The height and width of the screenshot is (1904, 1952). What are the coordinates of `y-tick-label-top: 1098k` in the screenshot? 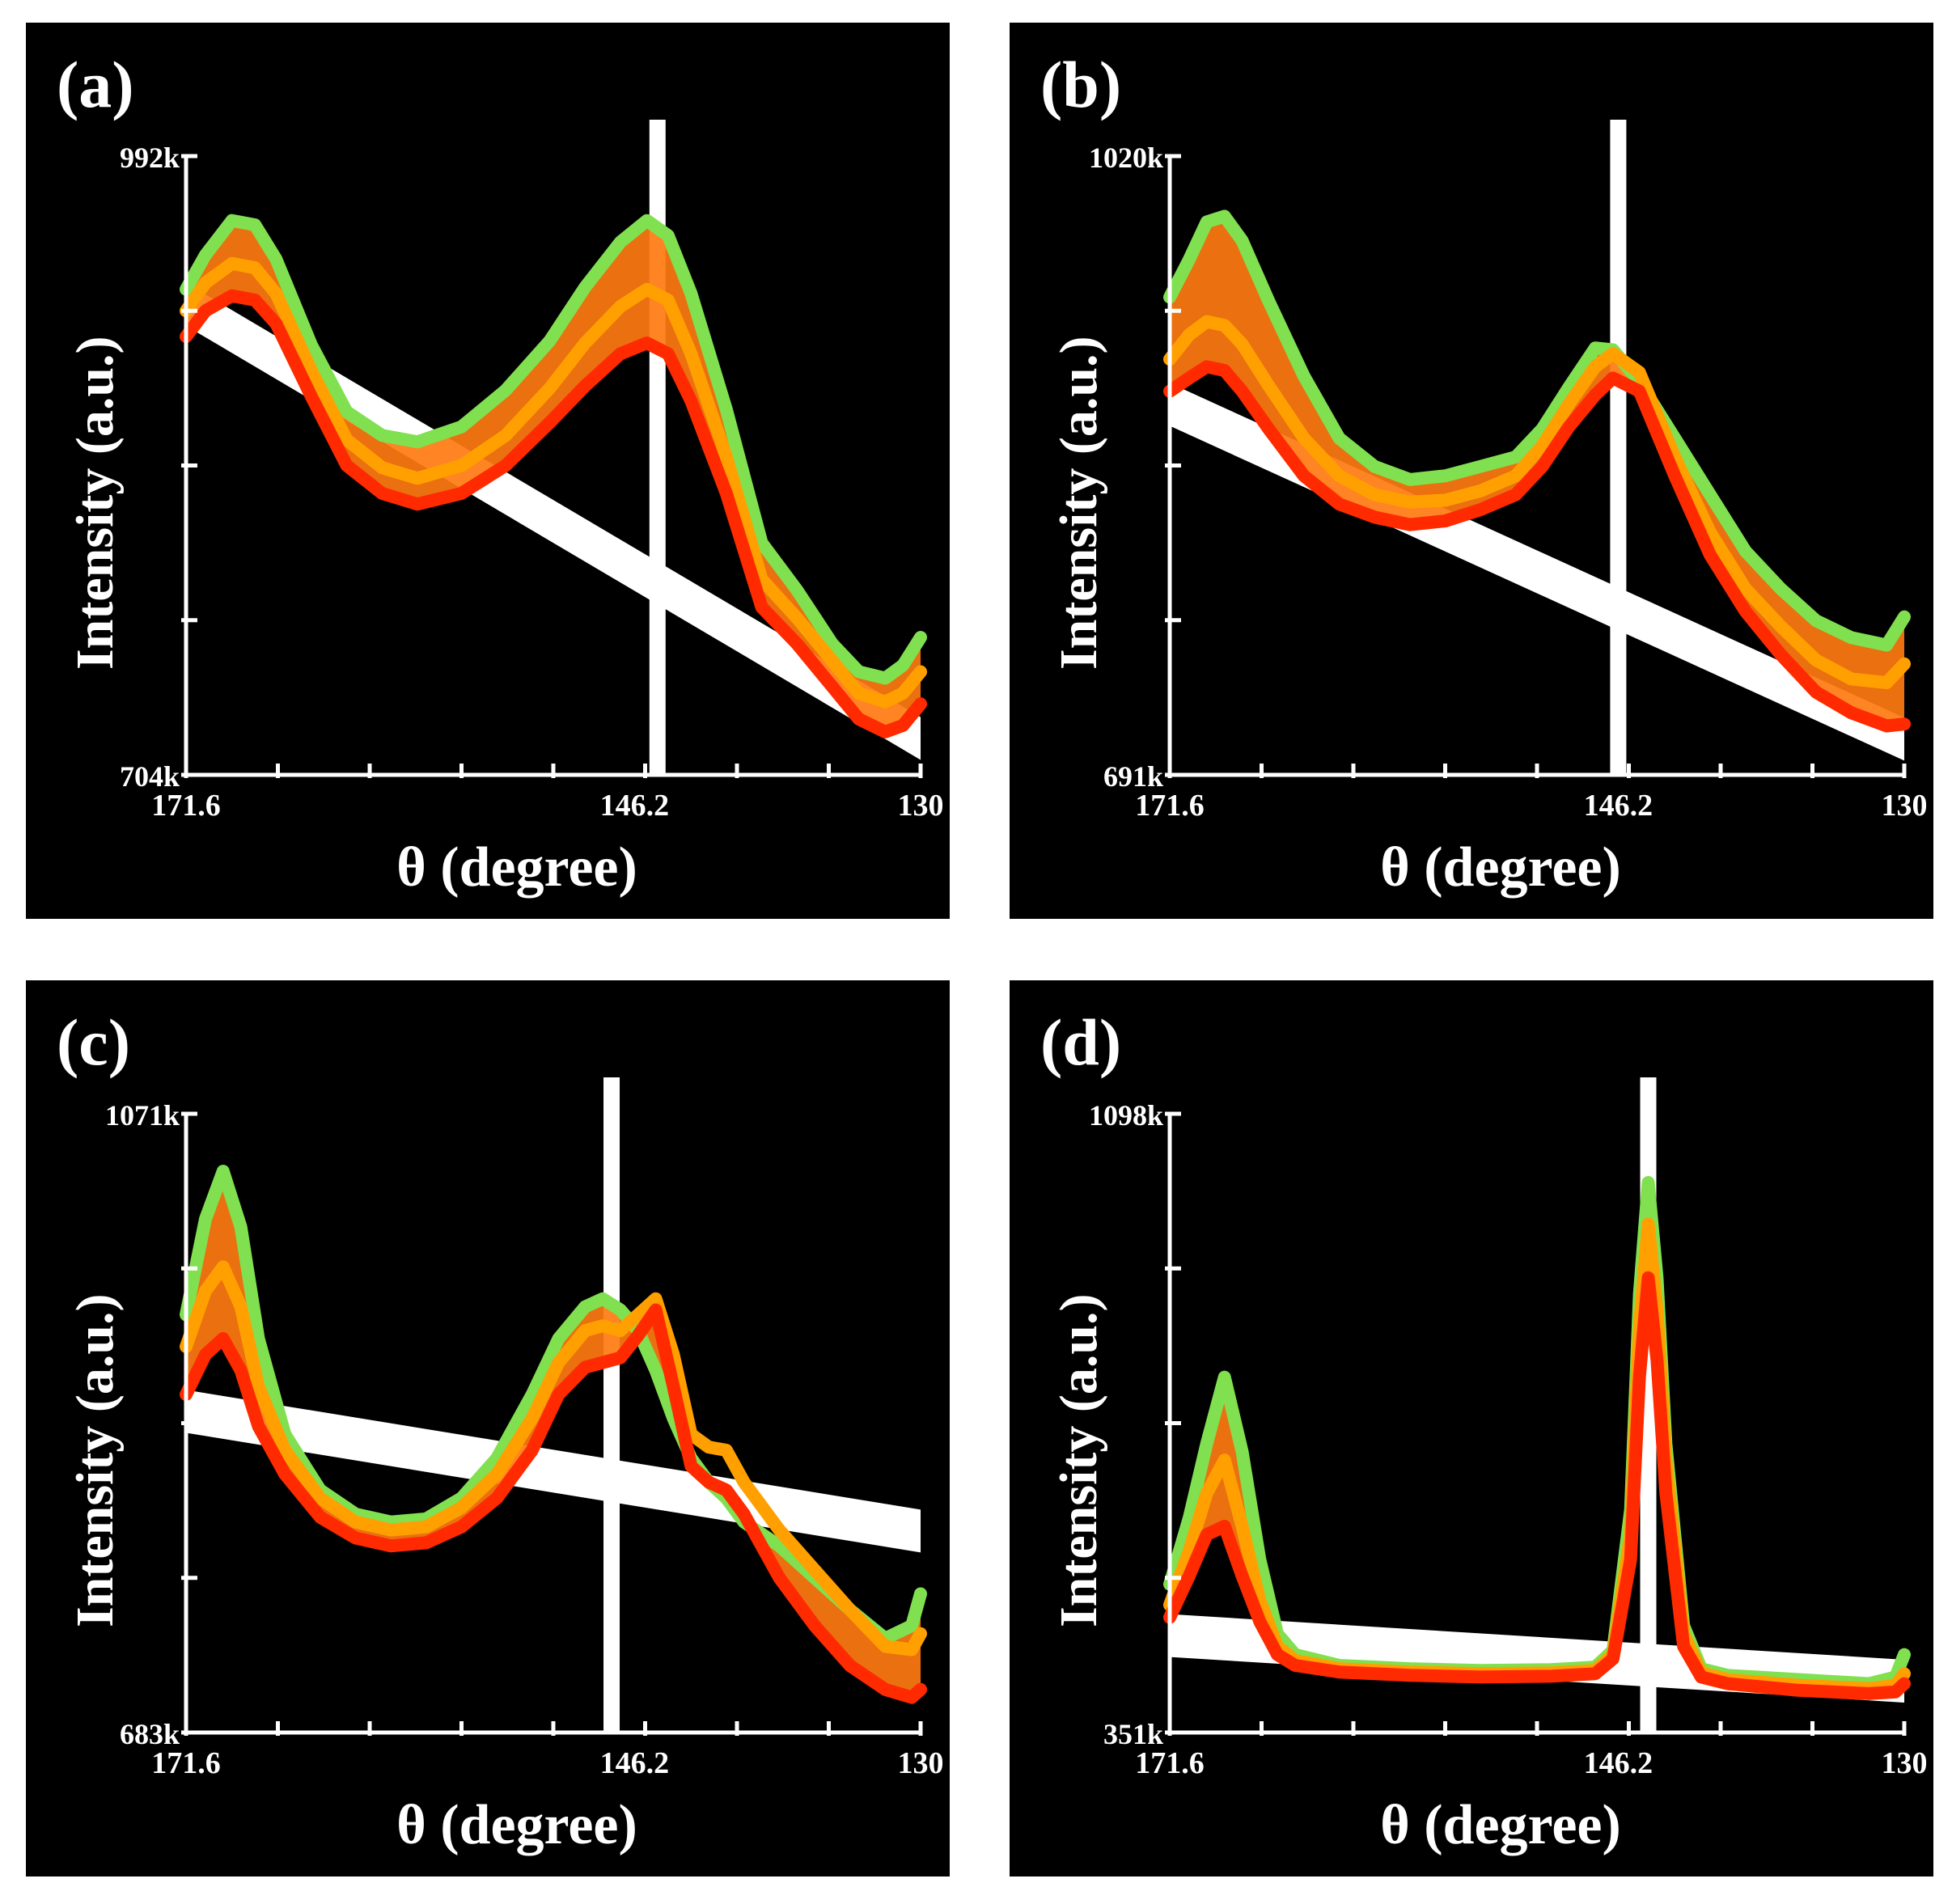 It's located at (1126, 1116).